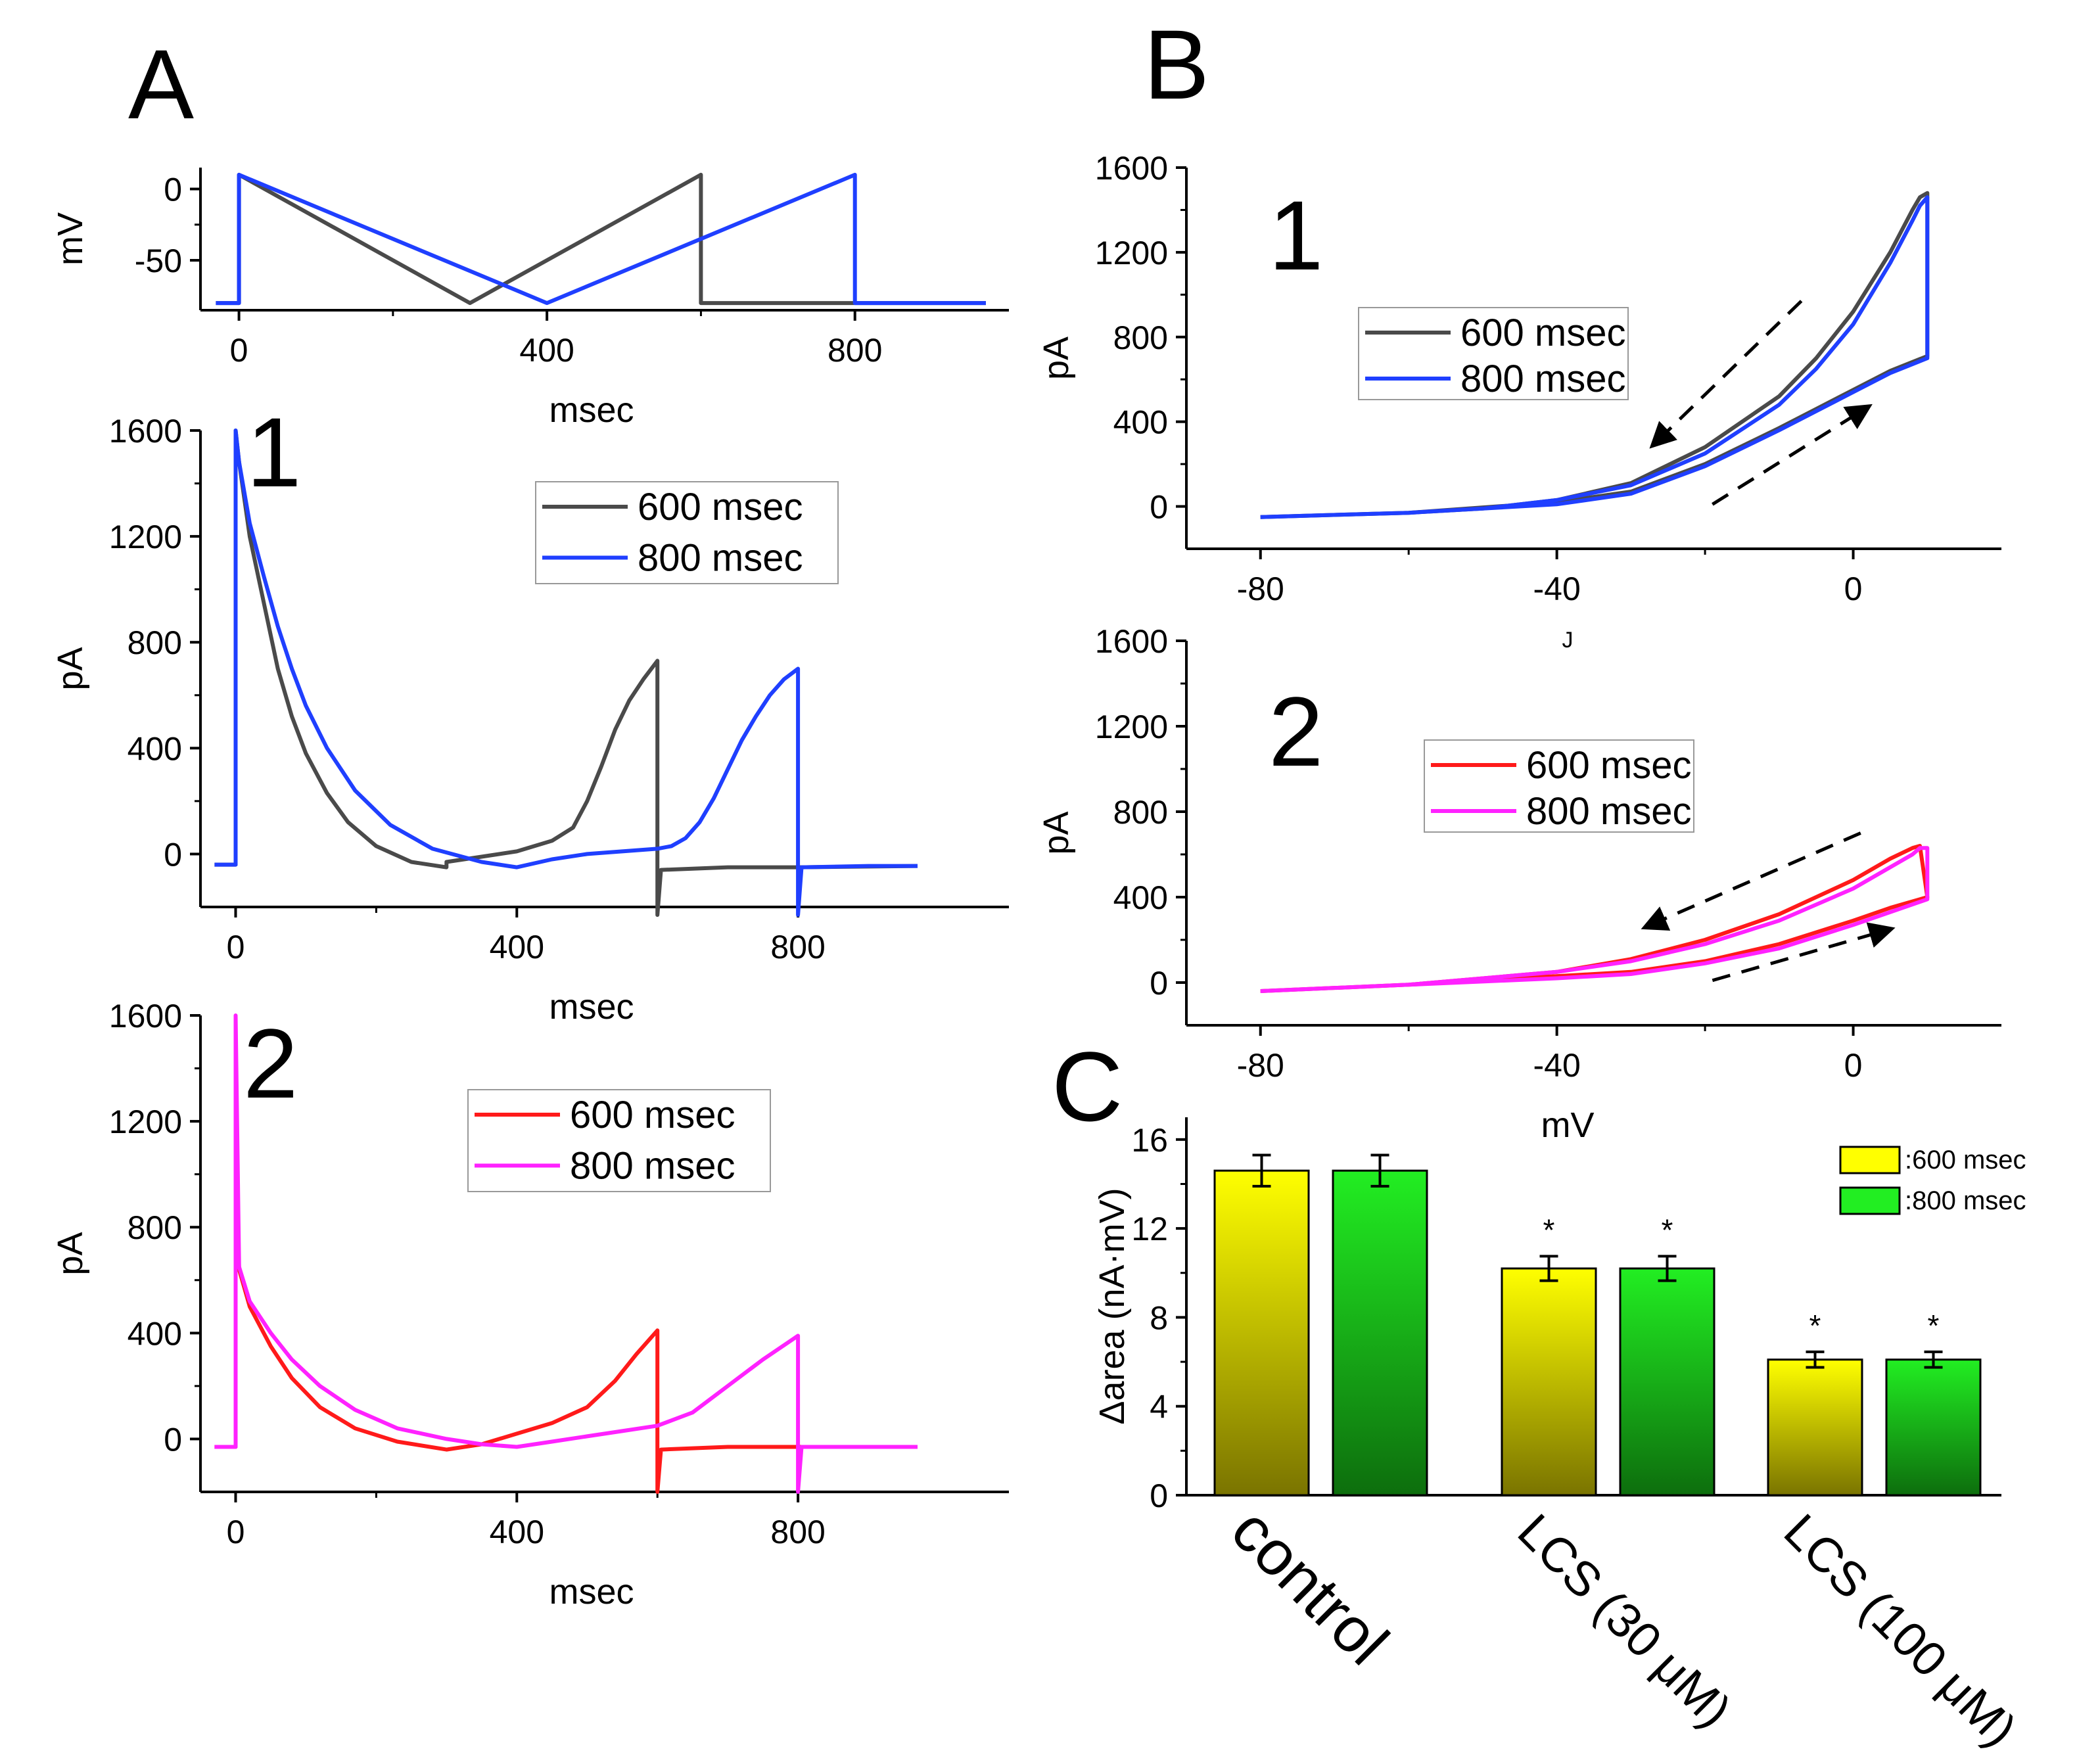 The width and height of the screenshot is (2100, 1764). I want to click on chart-a-top: 0 -50 0 400 800 msec mV, so click(530, 299).